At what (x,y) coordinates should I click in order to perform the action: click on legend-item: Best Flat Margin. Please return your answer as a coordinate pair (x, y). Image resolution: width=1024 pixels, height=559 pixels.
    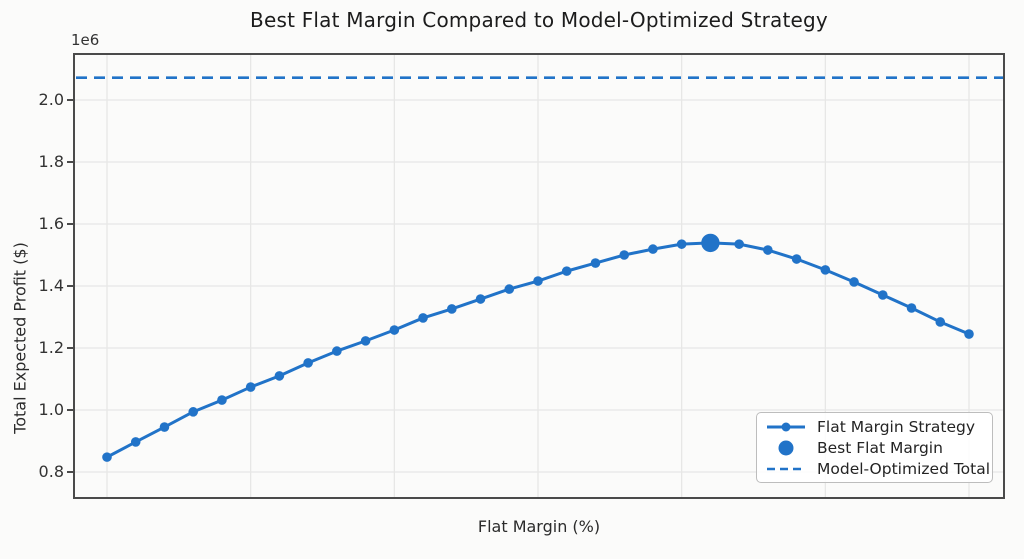
    Looking at the image, I should click on (874, 447).